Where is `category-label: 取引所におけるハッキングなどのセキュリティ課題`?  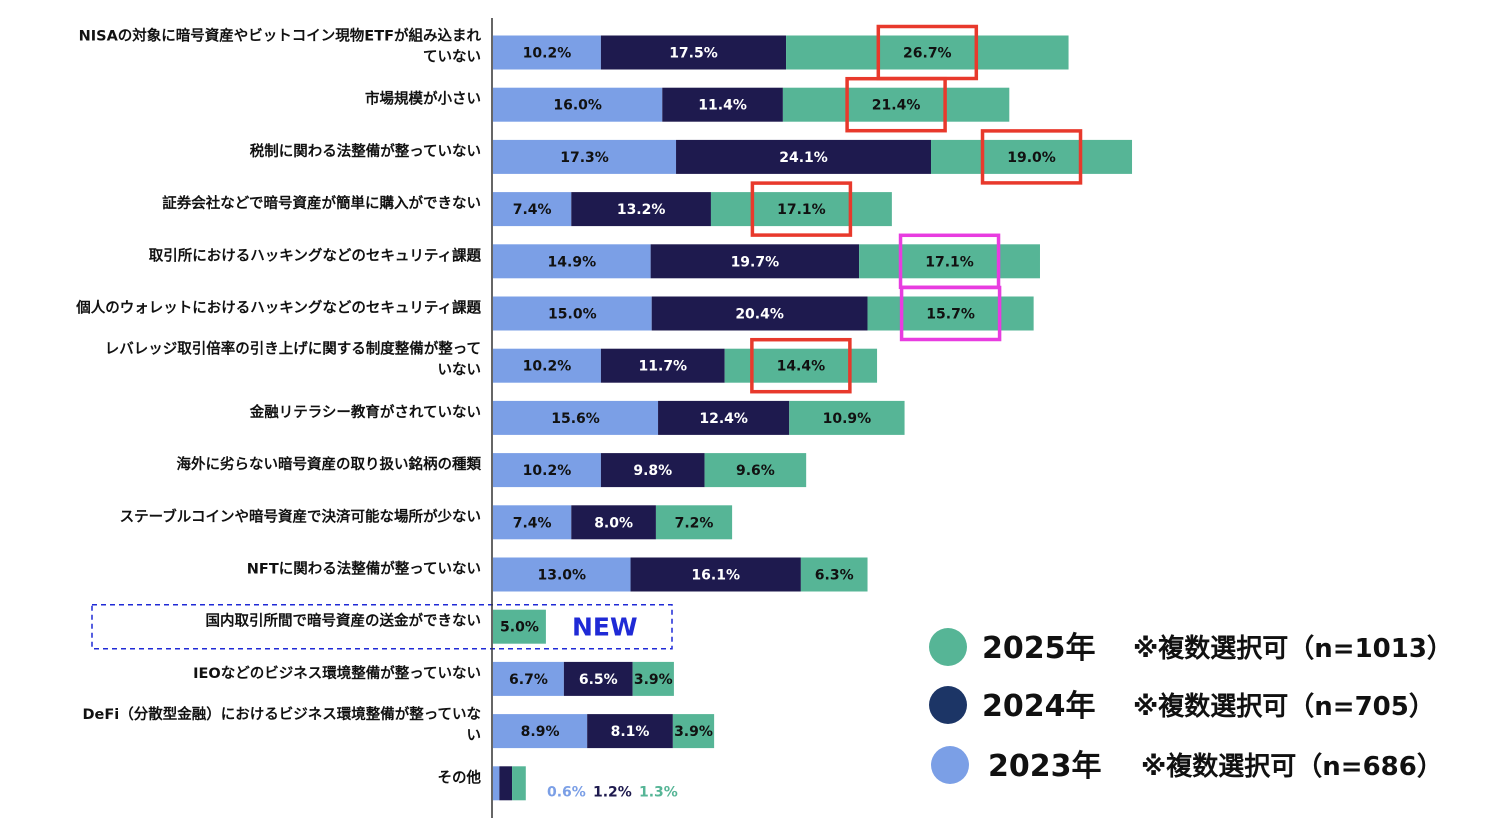 category-label: 取引所におけるハッキングなどのセキュリティ課題 is located at coordinates (315, 255).